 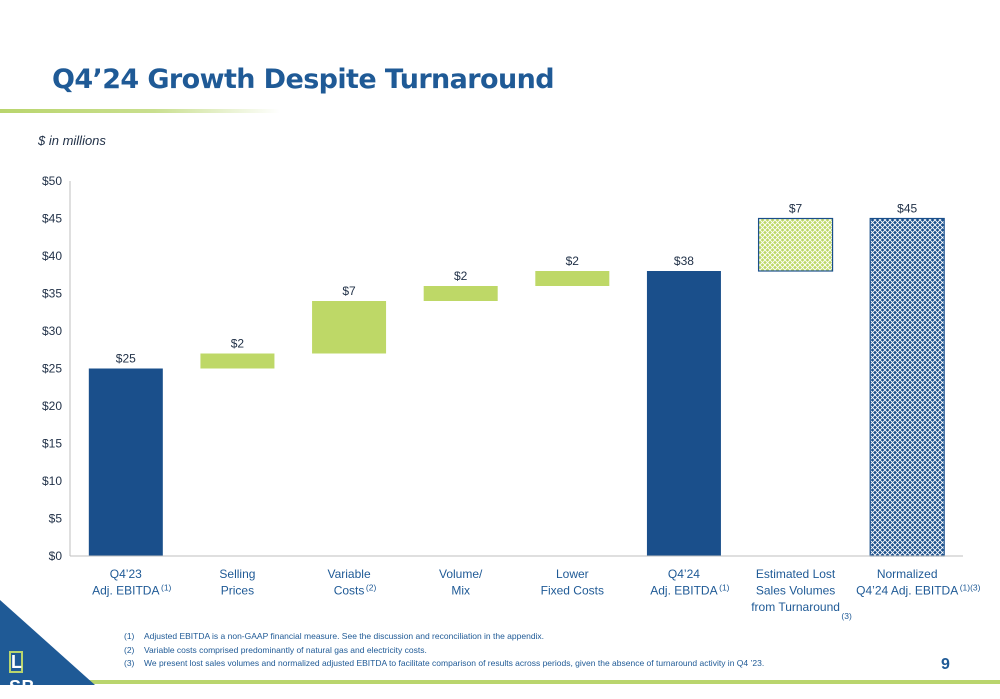 What do you see at coordinates (907, 574) in the screenshot?
I see `category-label: Normalized` at bounding box center [907, 574].